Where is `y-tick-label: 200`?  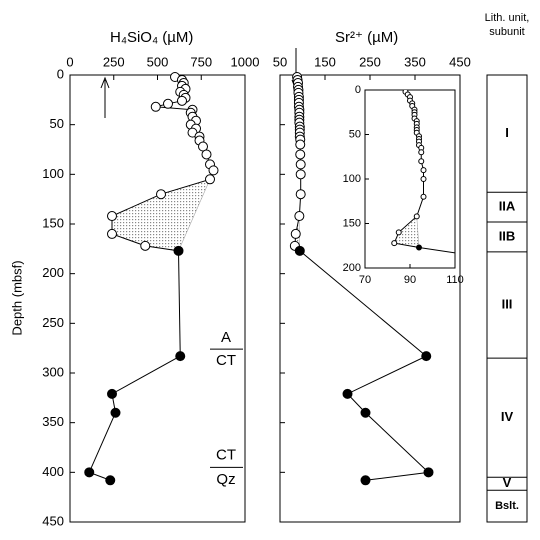 y-tick-label: 200 is located at coordinates (53, 272).